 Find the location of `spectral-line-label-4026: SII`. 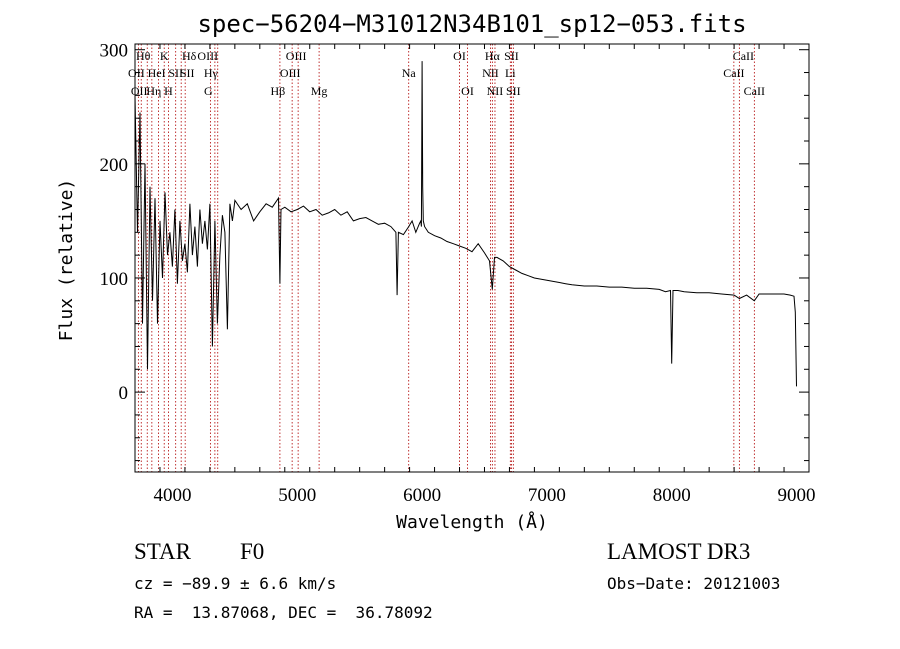

spectral-line-label-4026: SII is located at coordinates (175, 73).